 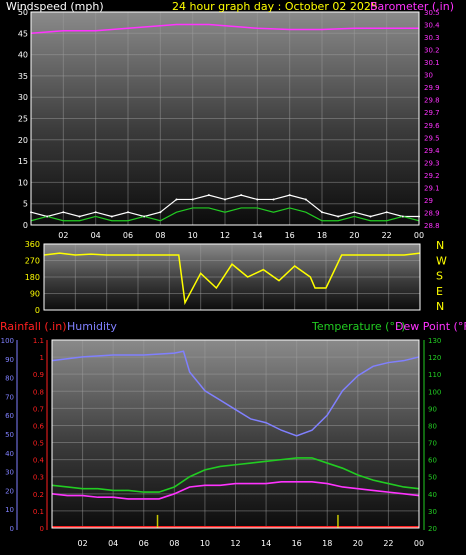 I want to click on humidity-axis: 0 10 20 30 40 50 60 70 80 90 100, so click(x=7, y=435).